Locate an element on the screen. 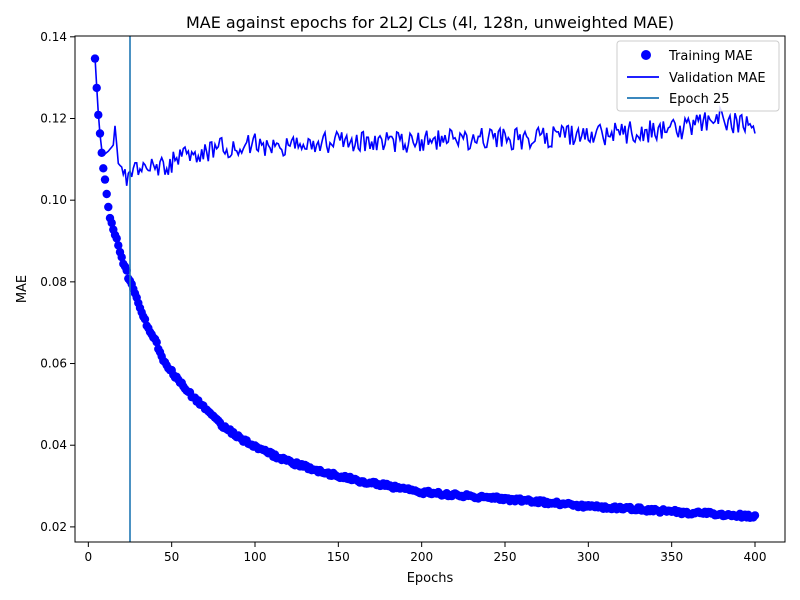 This screenshot has width=800, height=600. x-tick-label: 50 is located at coordinates (171, 557).